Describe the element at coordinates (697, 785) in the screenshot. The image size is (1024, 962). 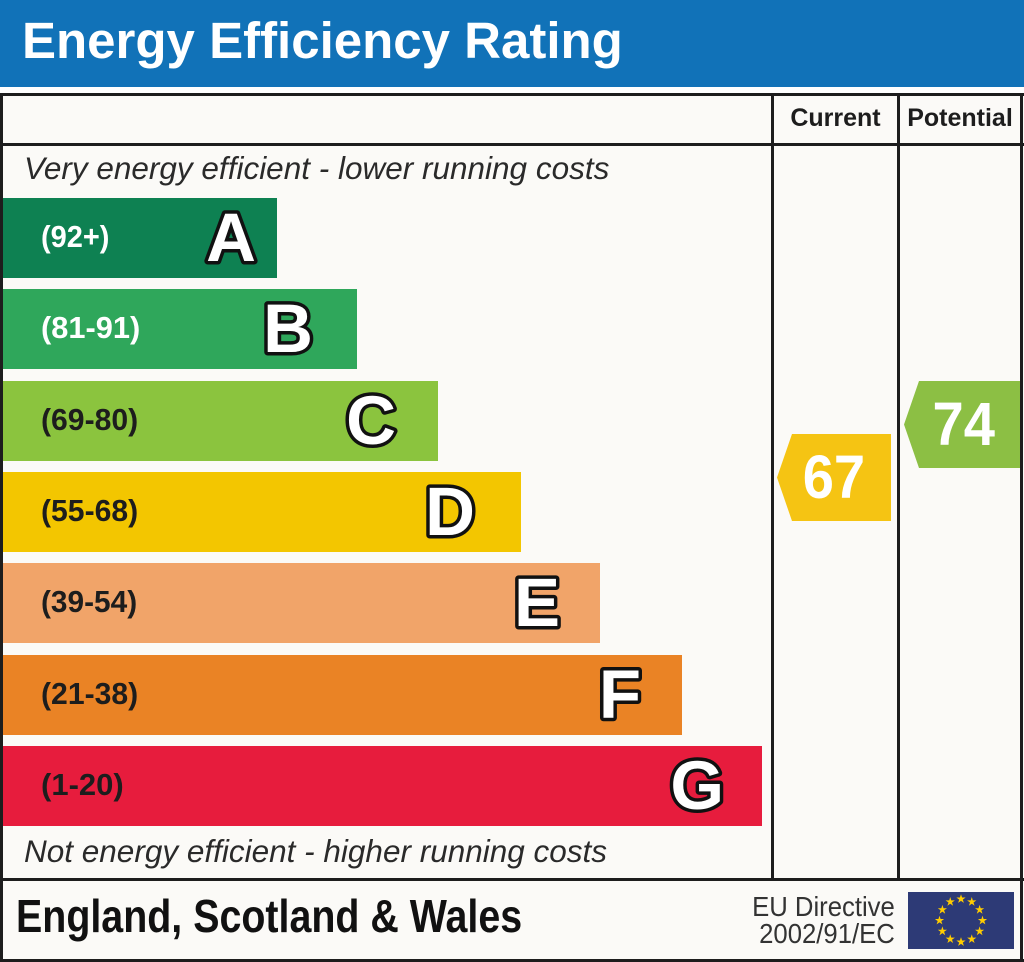
I see `svg-text: G` at that location.